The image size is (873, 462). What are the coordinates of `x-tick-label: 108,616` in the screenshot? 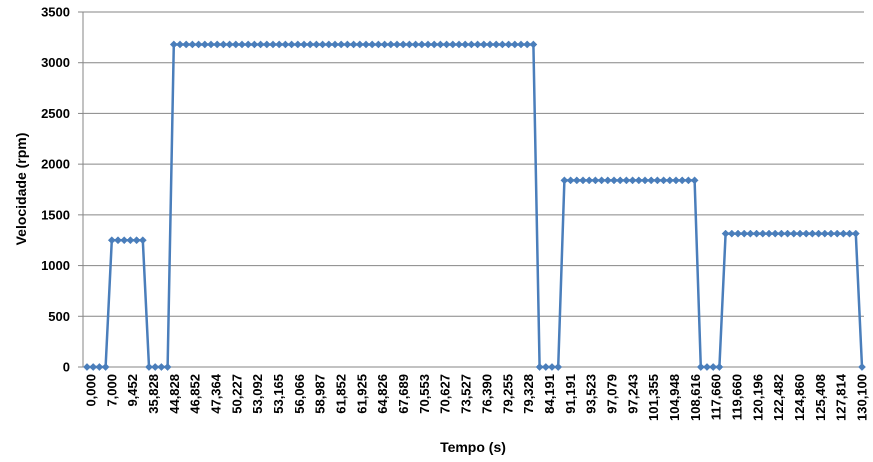 It's located at (695, 397).